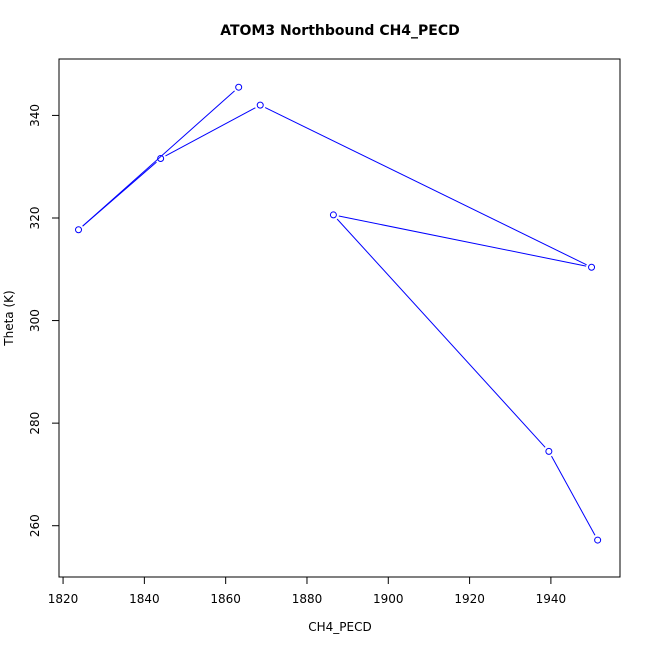 The width and height of the screenshot is (650, 650). Describe the element at coordinates (35, 525) in the screenshot. I see `y-tick-label: 260` at that location.